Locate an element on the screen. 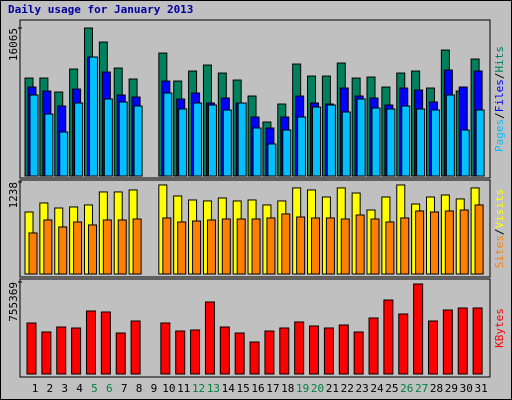  x-tick-label: 23 is located at coordinates (362, 388).